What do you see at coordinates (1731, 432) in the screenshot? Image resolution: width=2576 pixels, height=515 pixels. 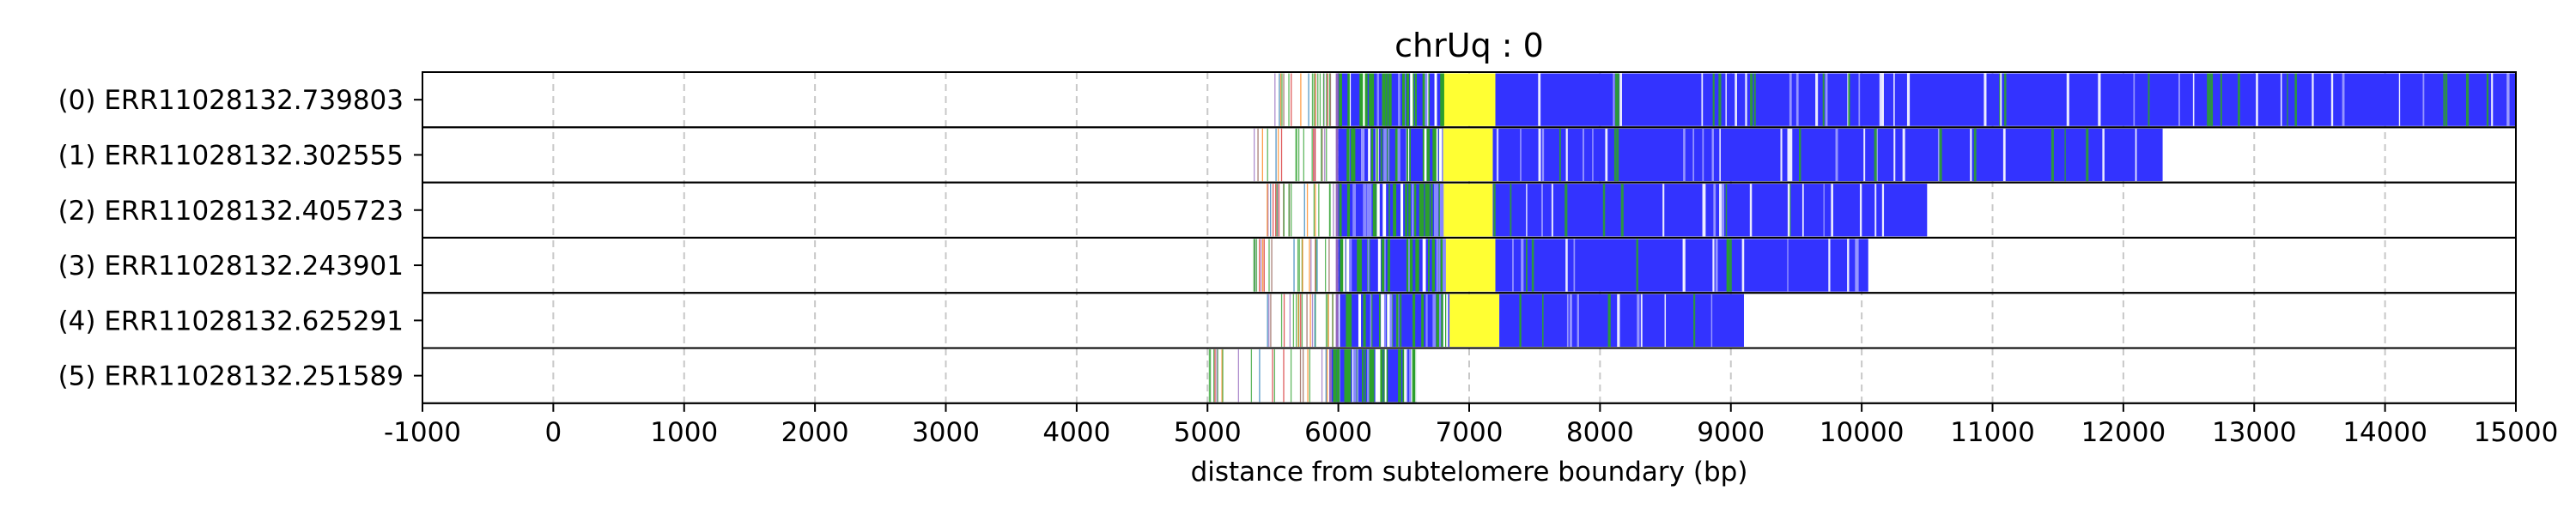 I see `x-tick-label: 9000` at bounding box center [1731, 432].